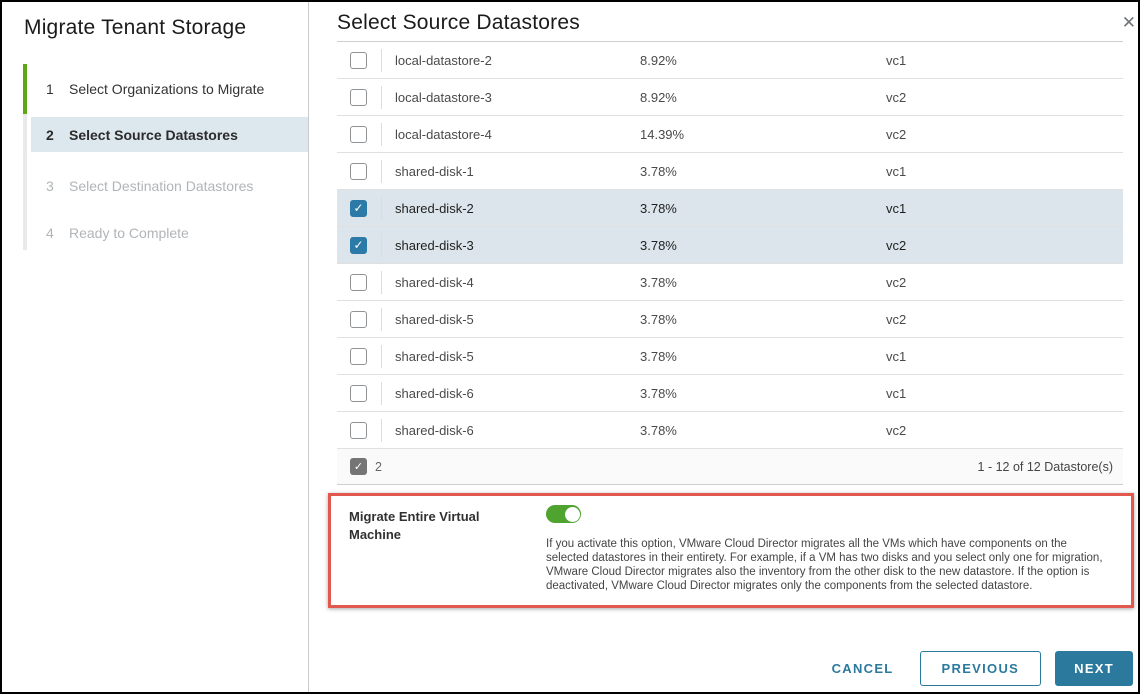 This screenshot has width=1140, height=694. What do you see at coordinates (378, 466) in the screenshot?
I see `selected-count: 2` at bounding box center [378, 466].